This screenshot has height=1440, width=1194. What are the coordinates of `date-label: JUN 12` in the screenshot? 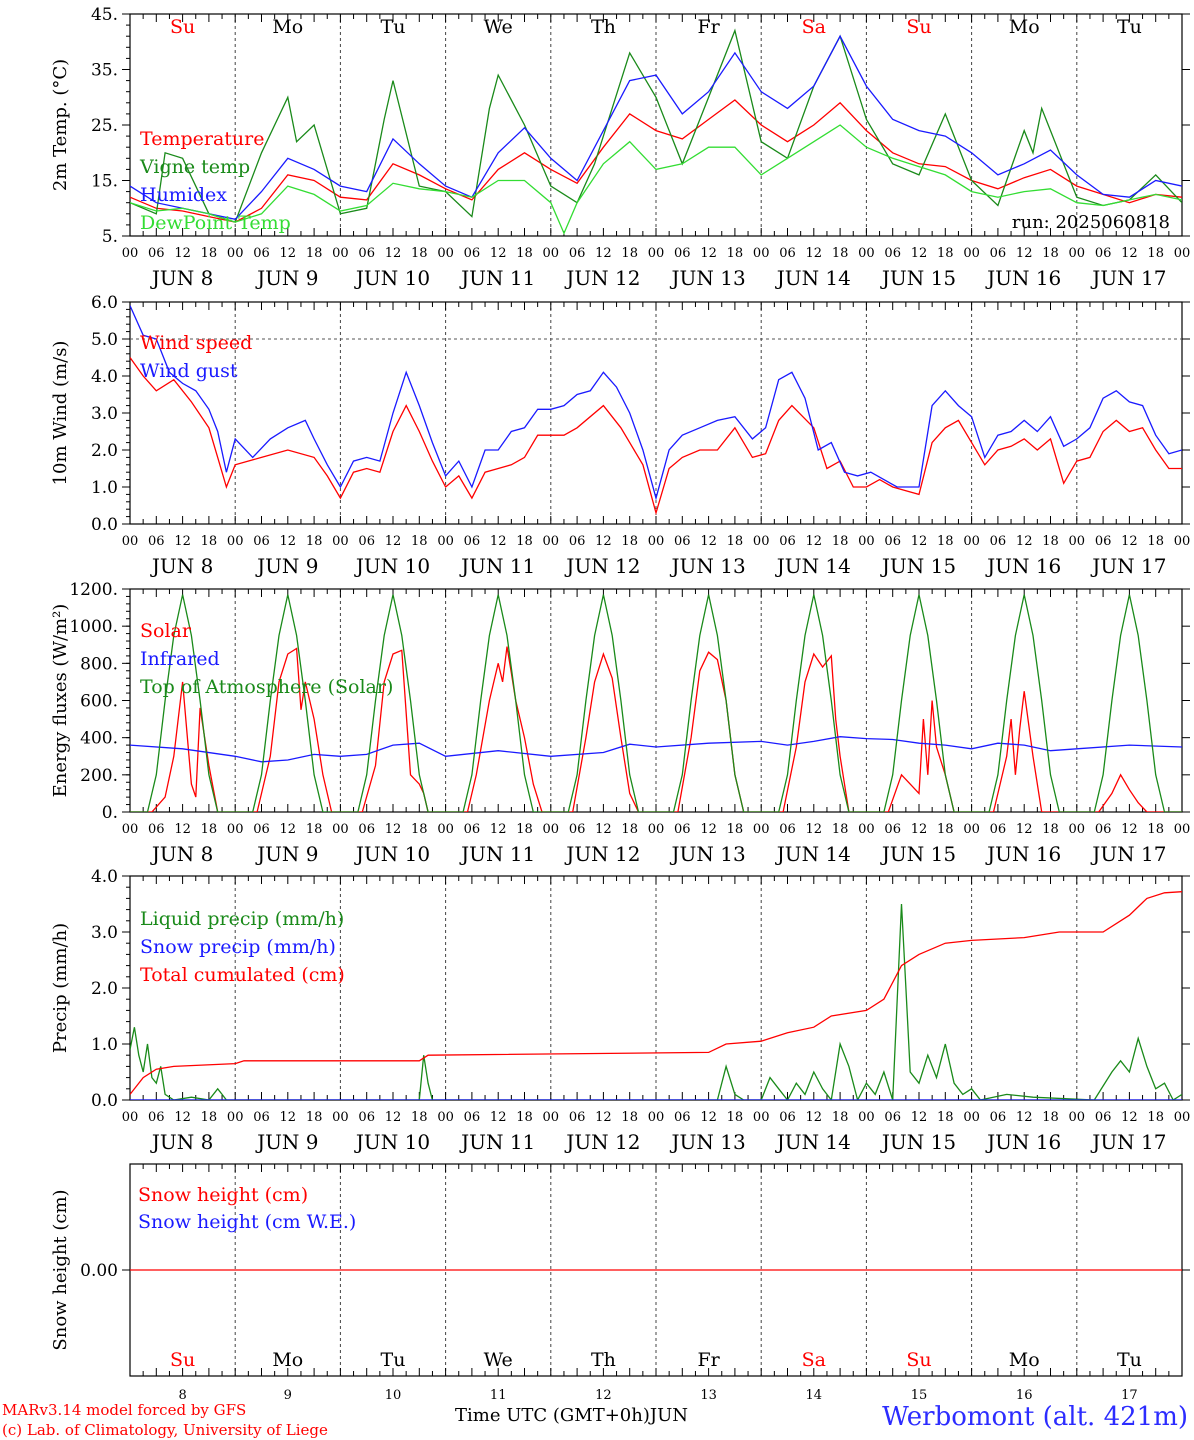 It's located at (602, 854).